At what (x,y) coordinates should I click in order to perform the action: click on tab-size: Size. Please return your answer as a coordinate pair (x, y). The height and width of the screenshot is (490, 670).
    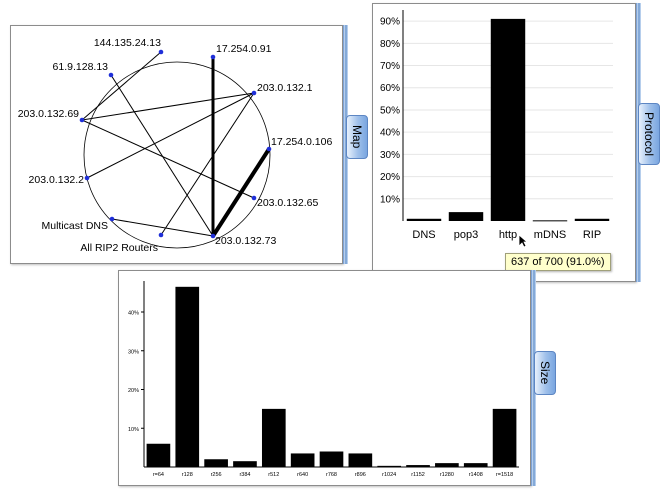
    Looking at the image, I should click on (545, 373).